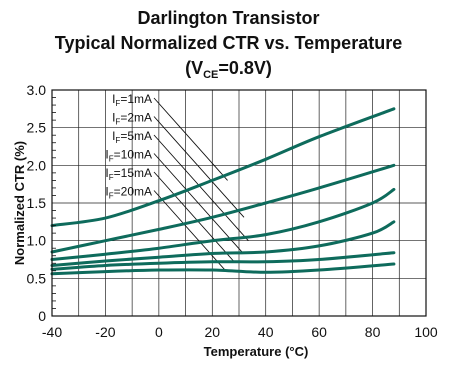 The height and width of the screenshot is (365, 457). What do you see at coordinates (37, 128) in the screenshot?
I see `y-tick-label: 2.5` at bounding box center [37, 128].